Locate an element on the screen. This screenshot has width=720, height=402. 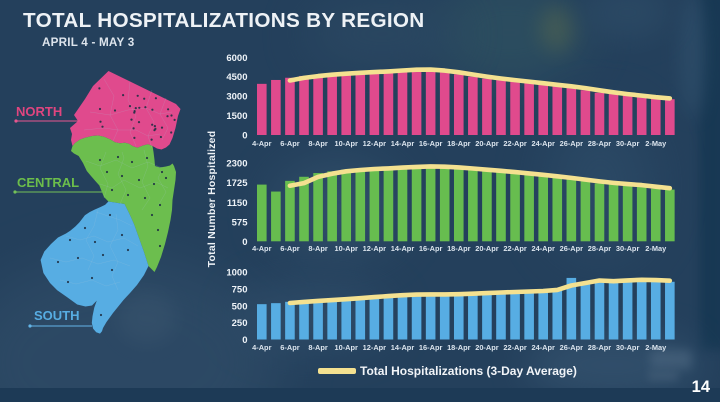
svg-text: 6000 is located at coordinates (236, 58).